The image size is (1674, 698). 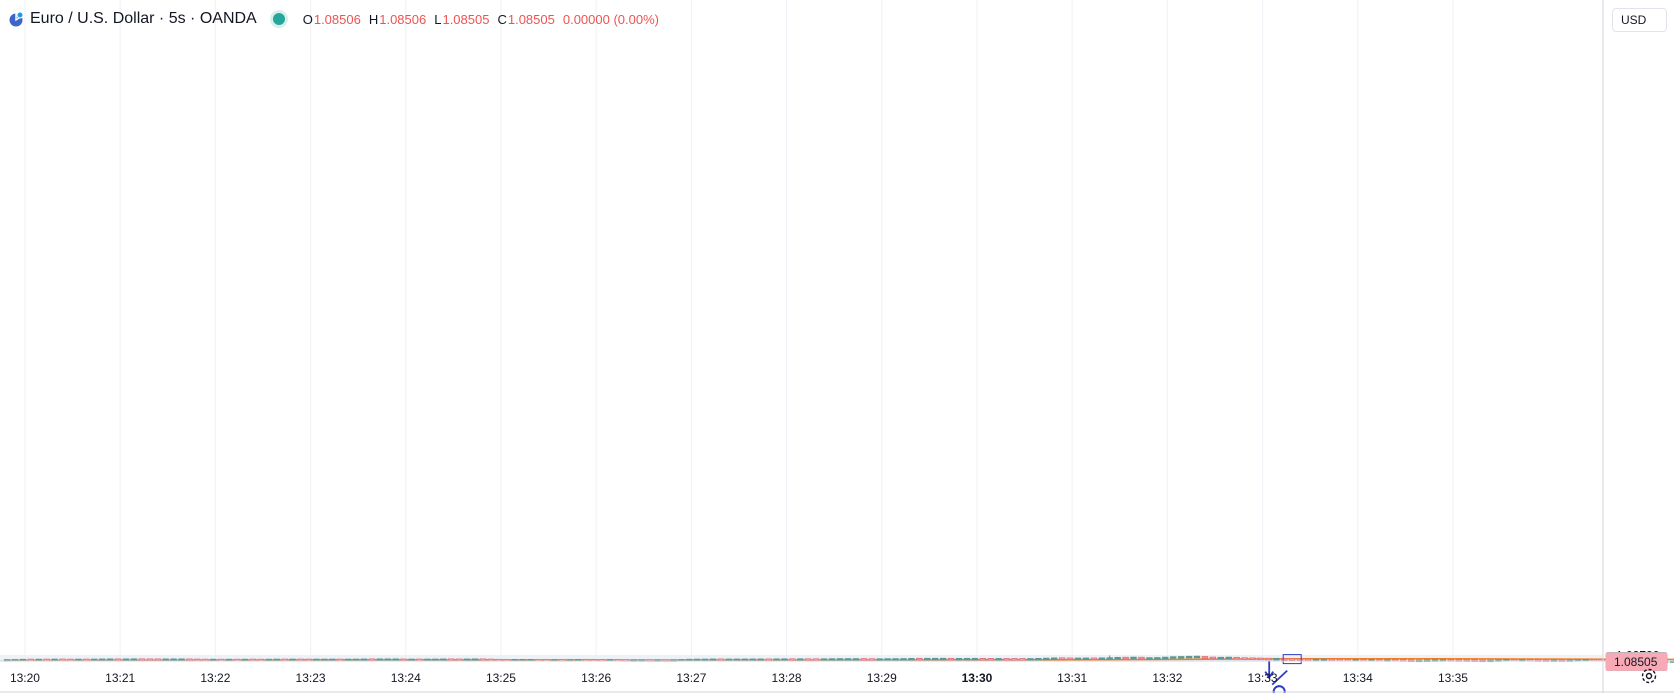 What do you see at coordinates (16, 19) in the screenshot?
I see `symbol-logo-icon` at bounding box center [16, 19].